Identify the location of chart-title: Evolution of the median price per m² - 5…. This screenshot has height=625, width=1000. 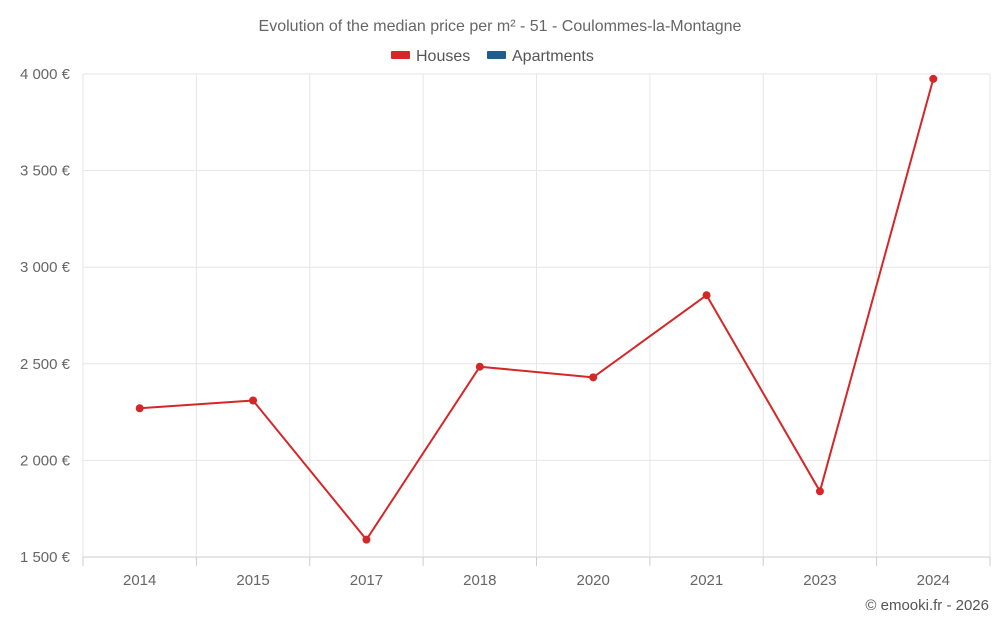
(500, 26).